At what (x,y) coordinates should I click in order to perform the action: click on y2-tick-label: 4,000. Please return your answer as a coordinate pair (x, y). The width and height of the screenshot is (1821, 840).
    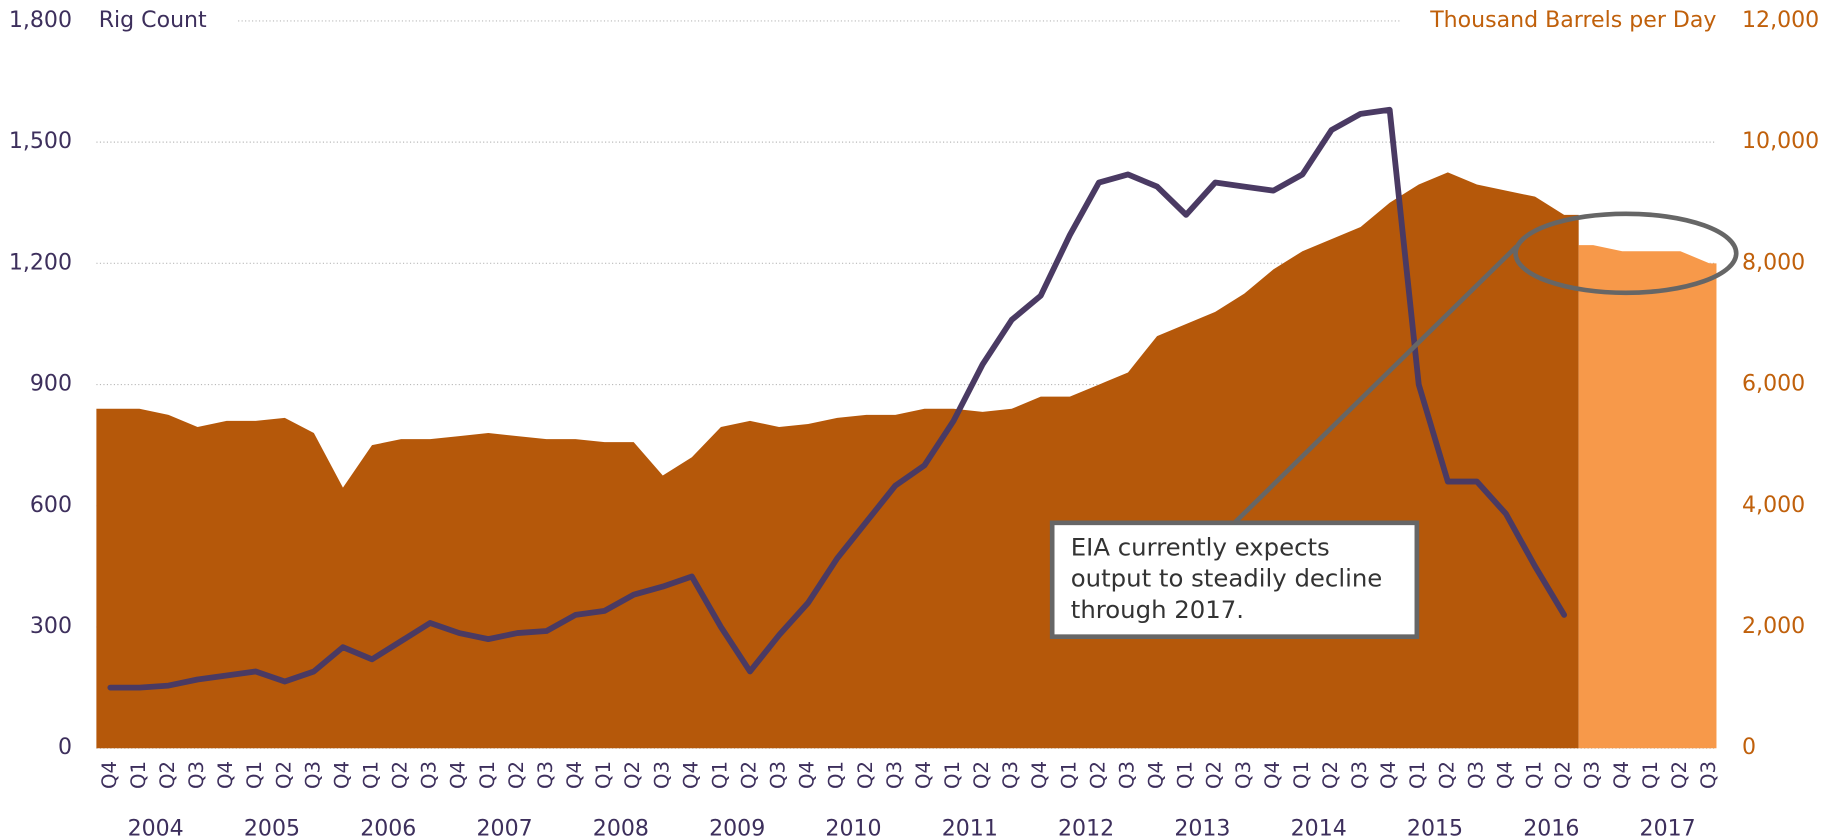
    Looking at the image, I should click on (1773, 505).